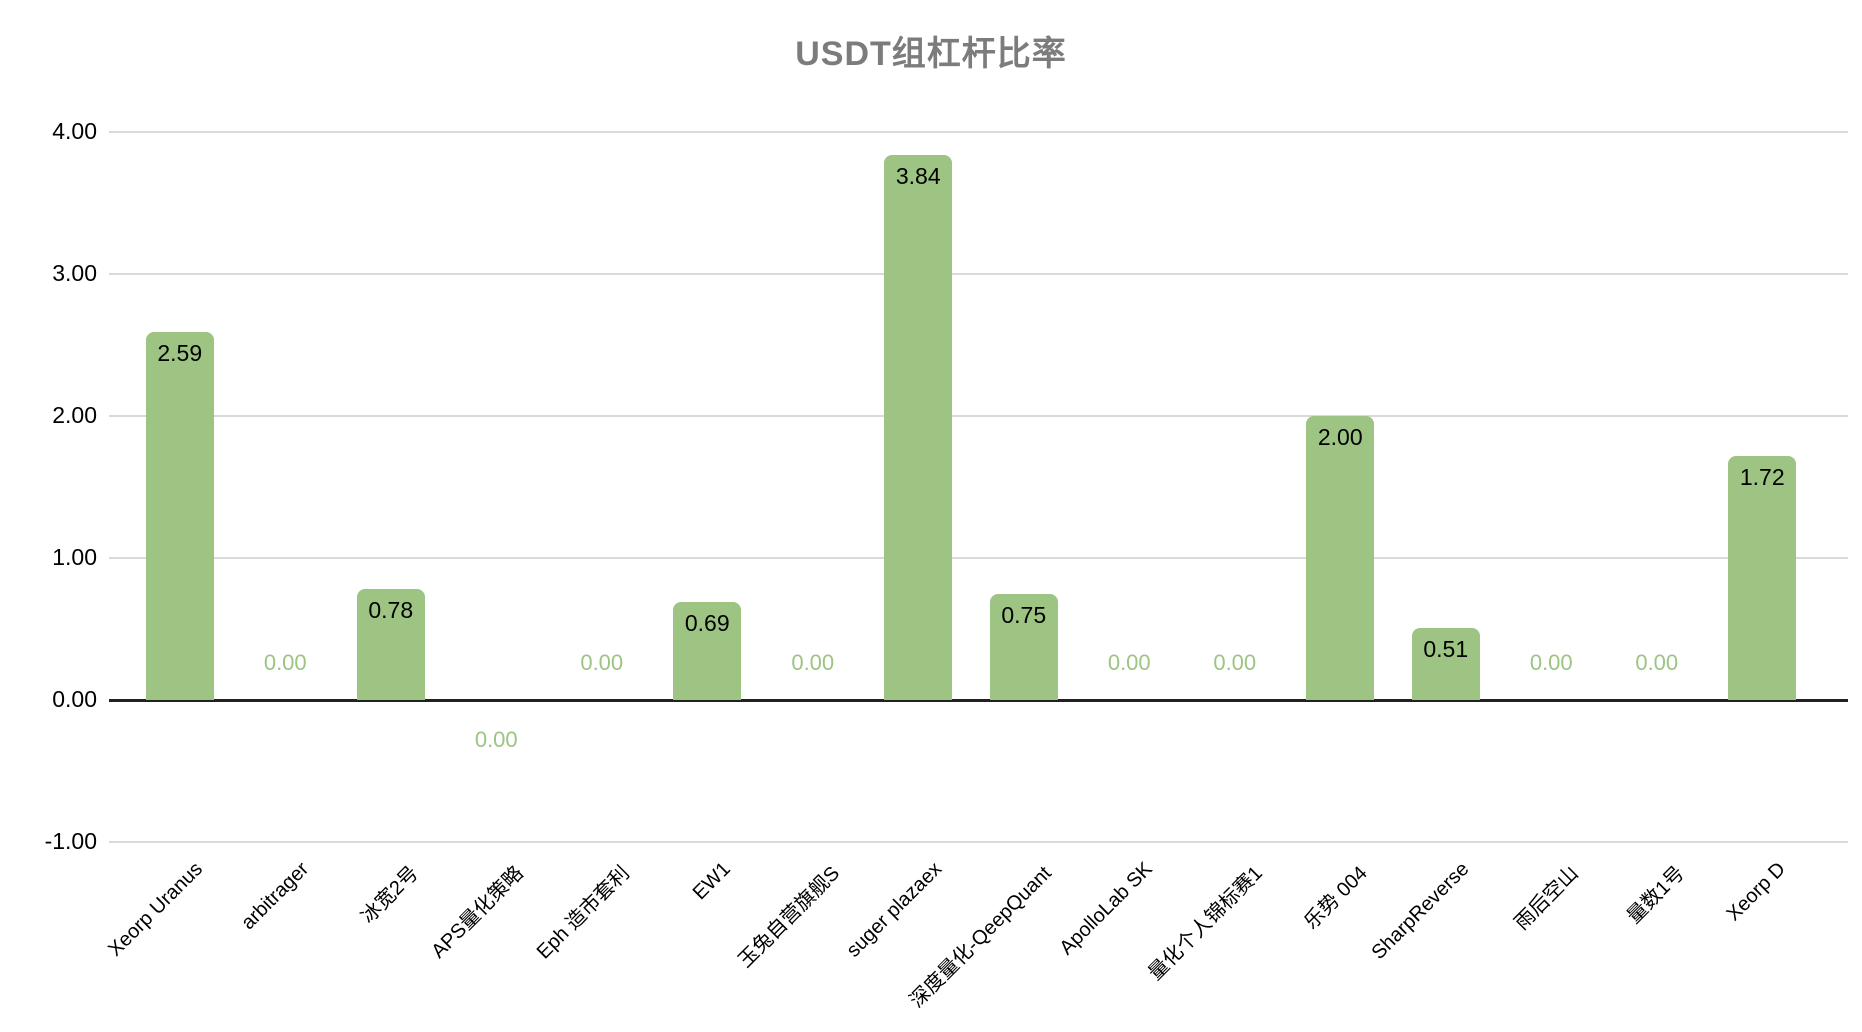  I want to click on x-axis-label: 量数1号, so click(1655, 895).